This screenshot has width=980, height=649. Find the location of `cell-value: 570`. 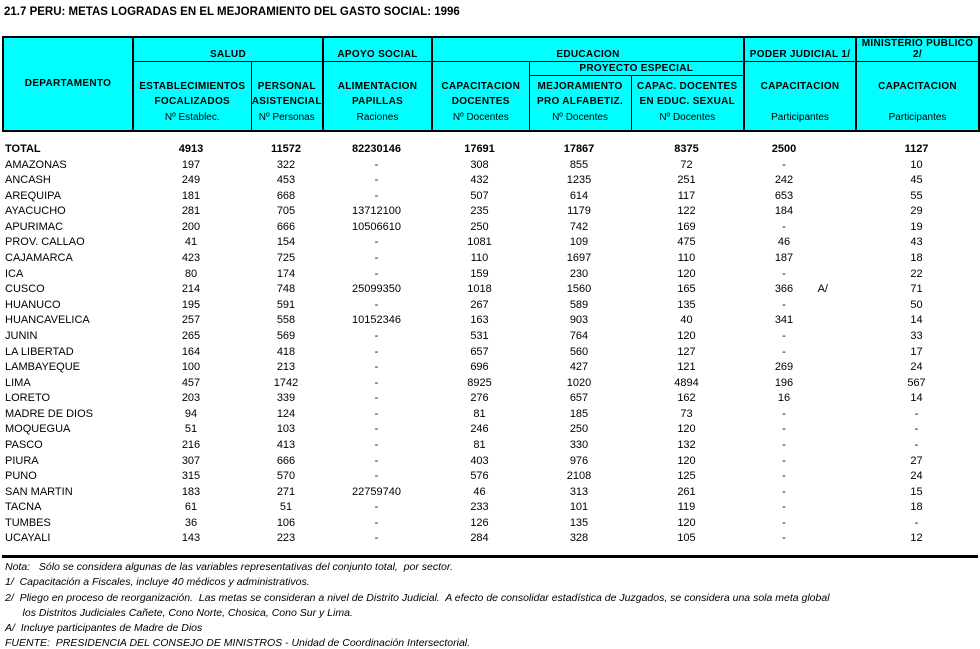

cell-value: 570 is located at coordinates (286, 476).